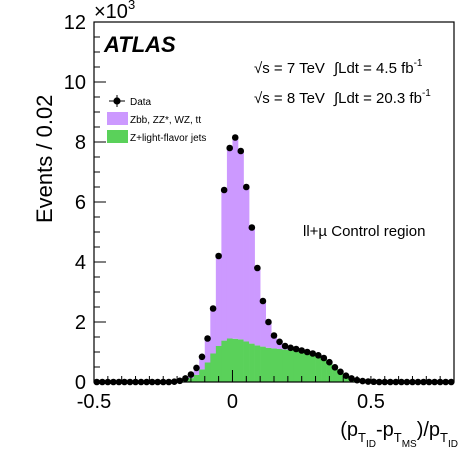  I want to click on lumi-8tev-integral: ∫Ldt = 20.3 fb-1, so click(382, 97).